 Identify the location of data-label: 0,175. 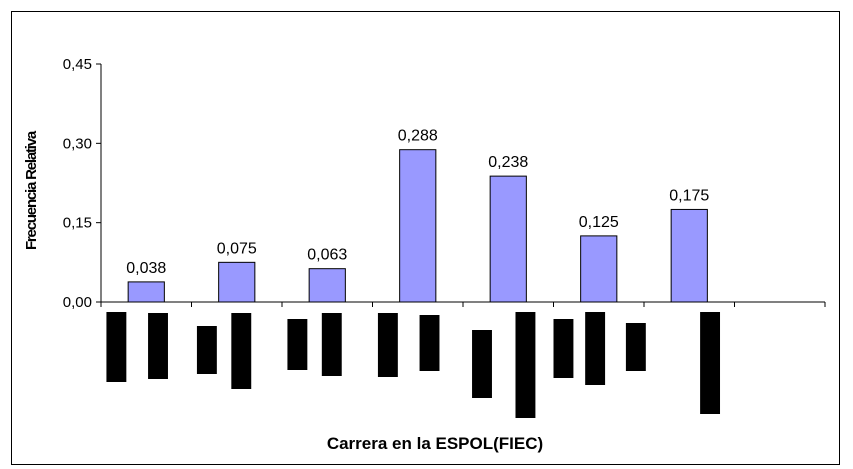
(689, 195).